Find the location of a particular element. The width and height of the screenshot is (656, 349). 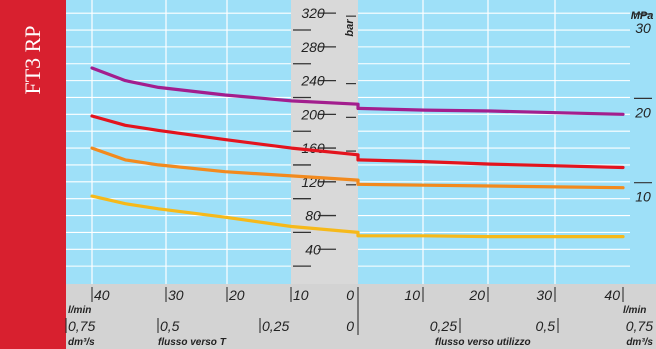

x-dm3s-left-label-1: 0,5 is located at coordinates (170, 326).